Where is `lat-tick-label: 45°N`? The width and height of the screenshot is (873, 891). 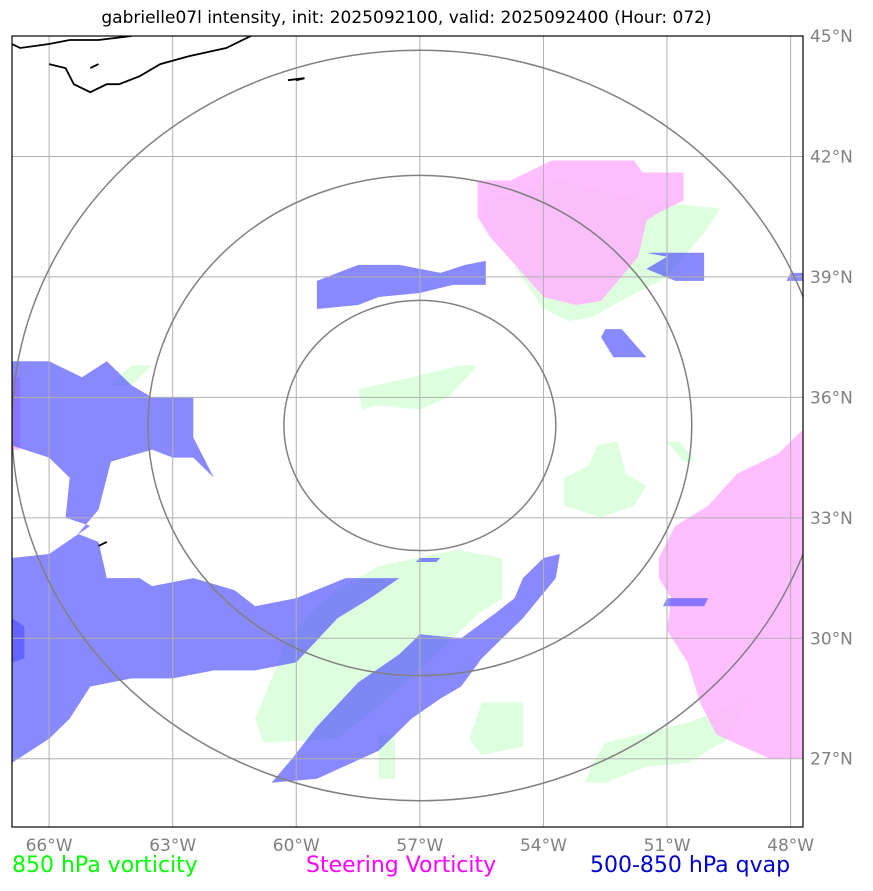
lat-tick-label: 45°N is located at coordinates (831, 37).